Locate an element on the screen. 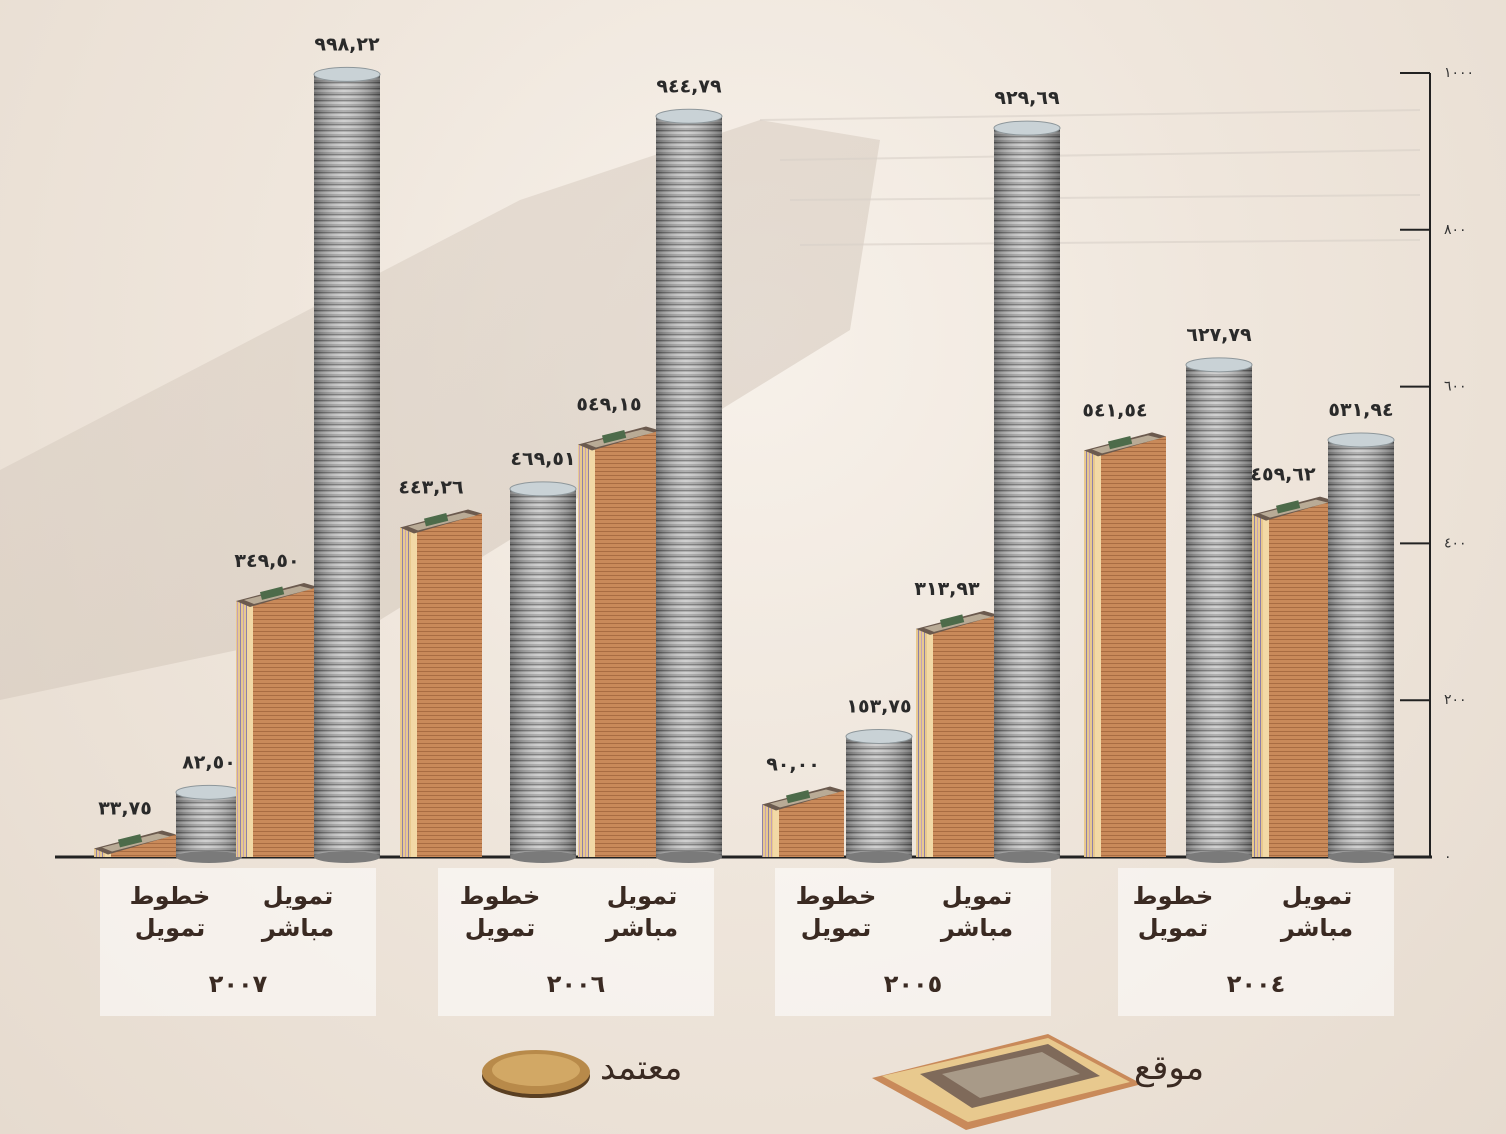  group-box-2004 is located at coordinates (1256, 942).